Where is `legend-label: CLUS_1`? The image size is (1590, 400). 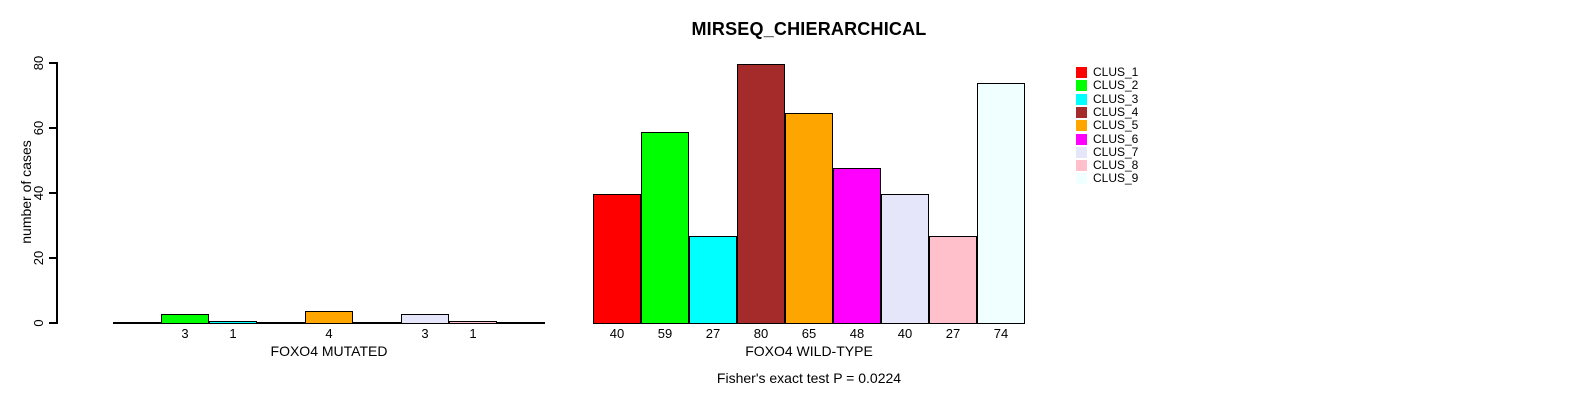 legend-label: CLUS_1 is located at coordinates (1116, 72).